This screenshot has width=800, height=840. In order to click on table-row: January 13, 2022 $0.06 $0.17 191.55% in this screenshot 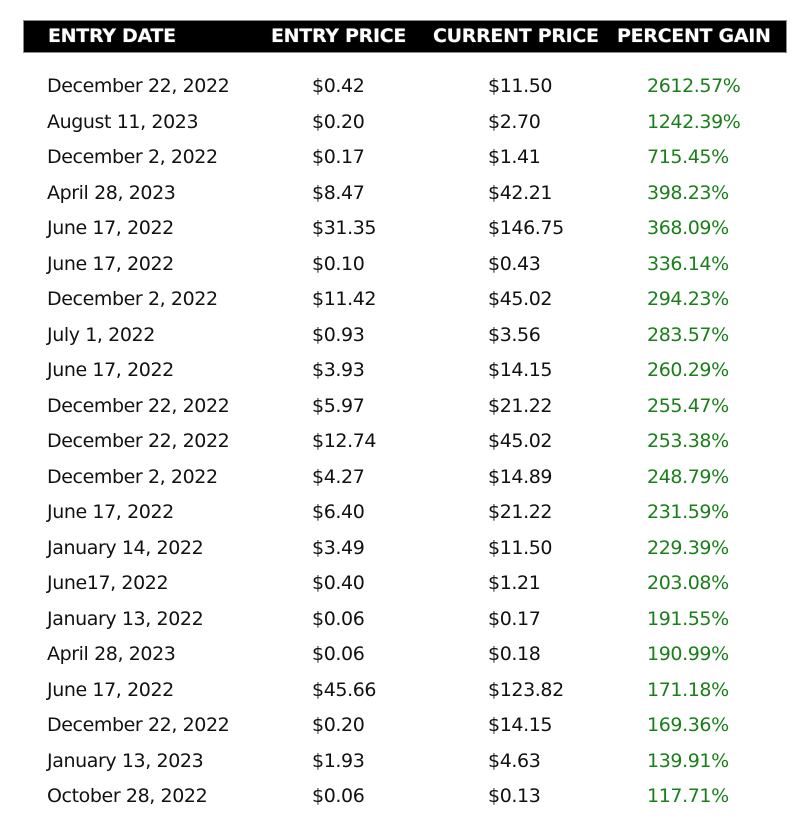, I will do `click(405, 620)`.